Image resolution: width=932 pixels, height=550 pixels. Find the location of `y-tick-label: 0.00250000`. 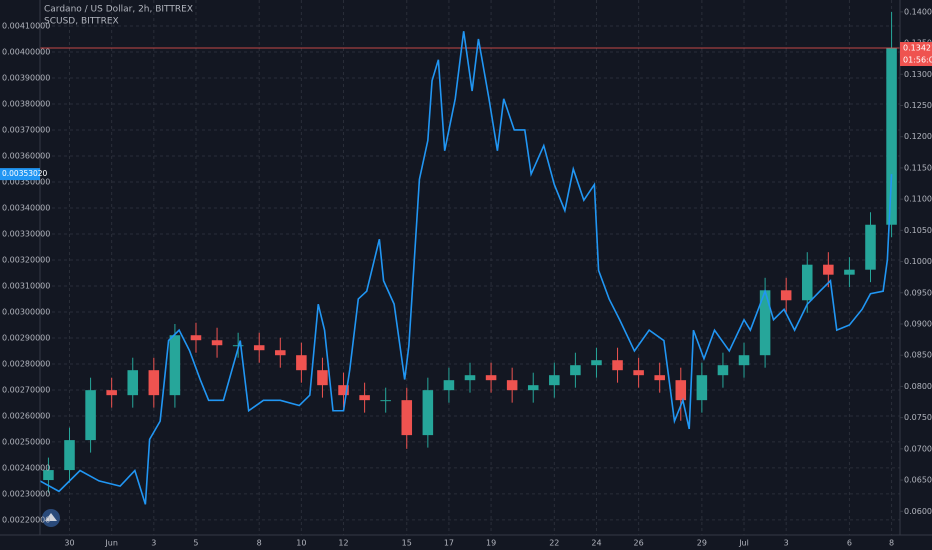

y-tick-label: 0.00250000 is located at coordinates (26, 441).